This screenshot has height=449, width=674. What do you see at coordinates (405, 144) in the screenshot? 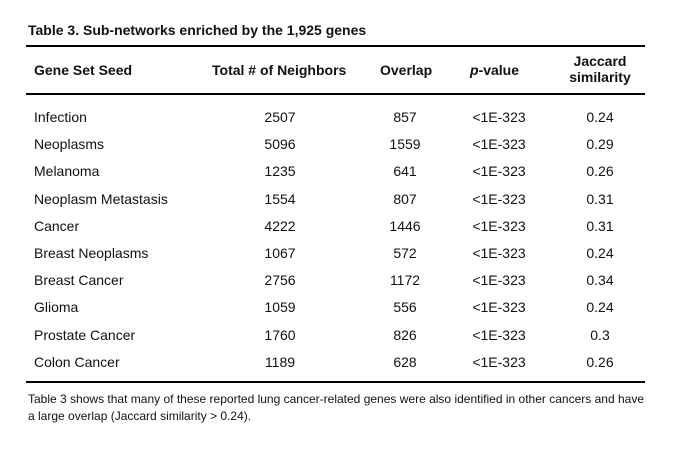
I see `cell-overlap: 1559` at bounding box center [405, 144].